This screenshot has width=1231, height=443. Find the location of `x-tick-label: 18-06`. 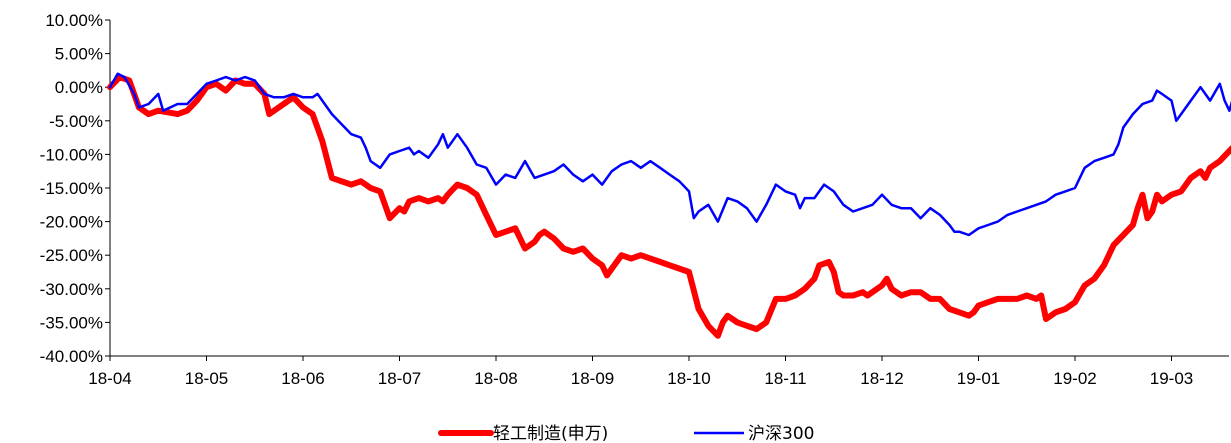

x-tick-label: 18-06 is located at coordinates (302, 378).